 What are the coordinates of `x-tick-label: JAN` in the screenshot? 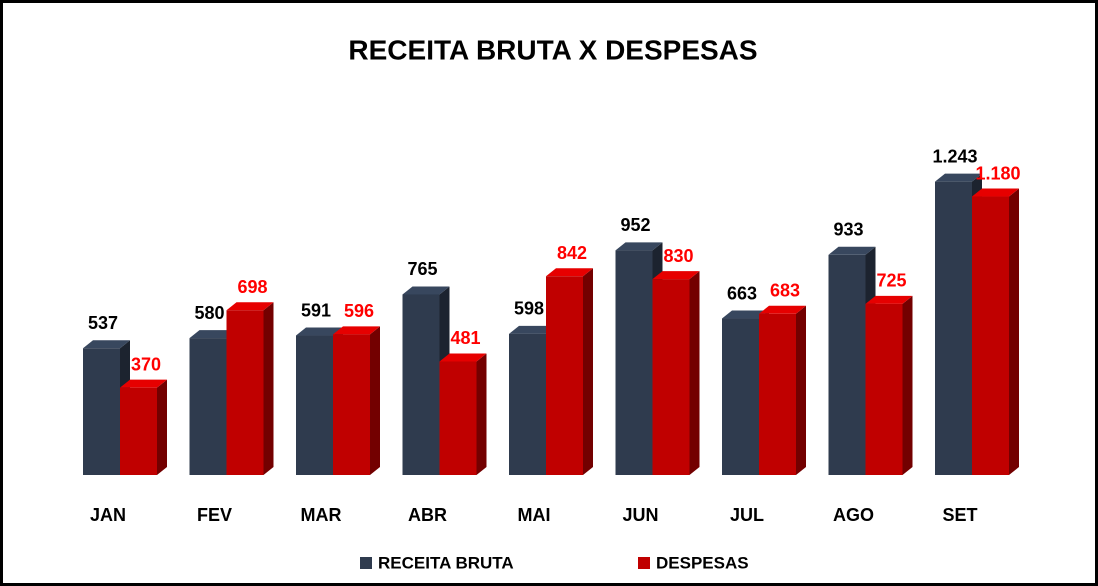 It's located at (108, 515).